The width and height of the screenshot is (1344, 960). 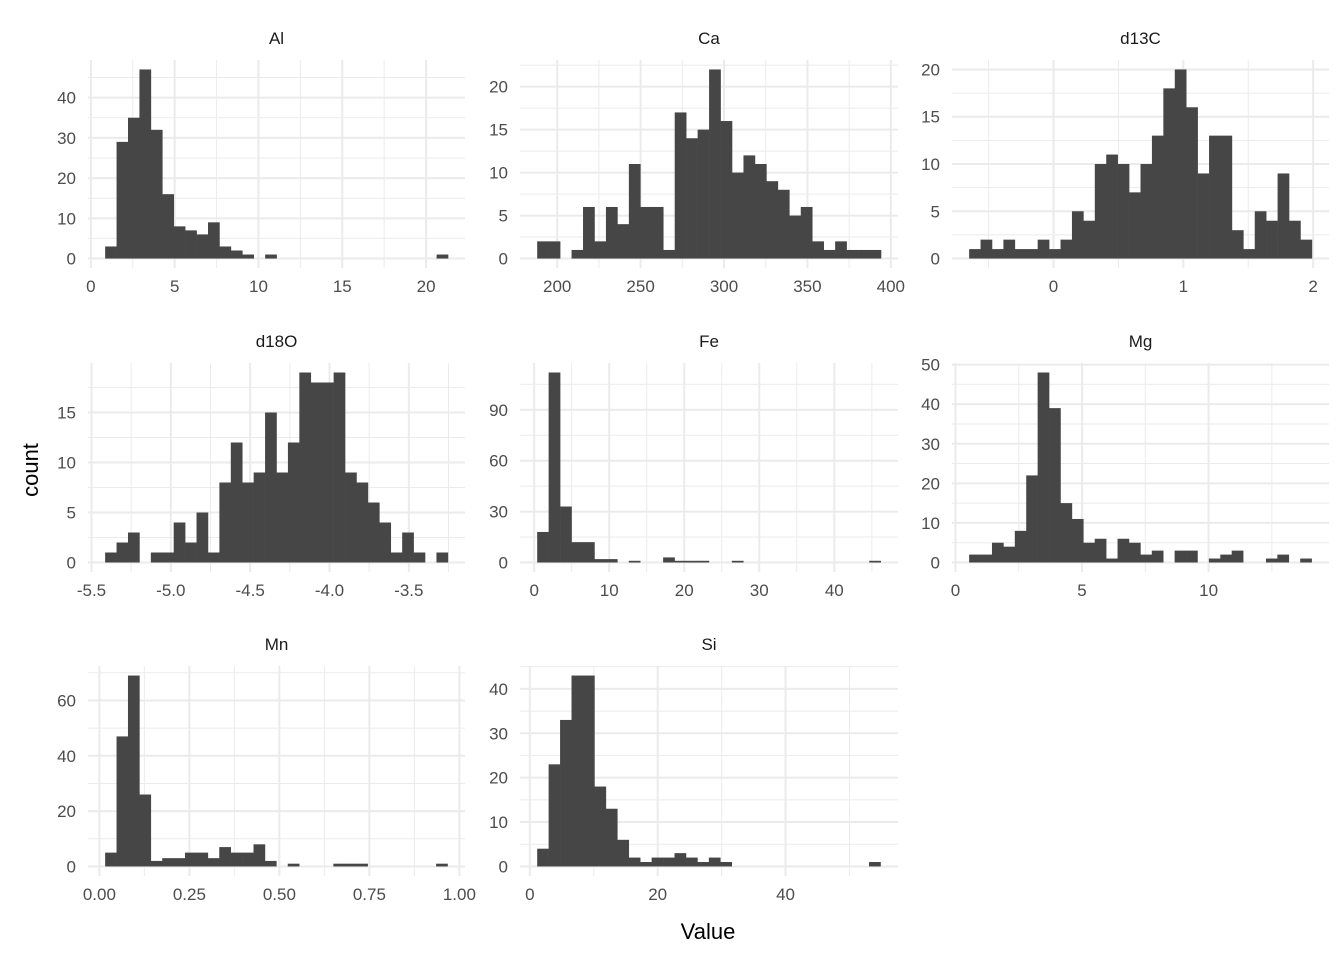 What do you see at coordinates (90, 286) in the screenshot?
I see `x-tick-label: 0` at bounding box center [90, 286].